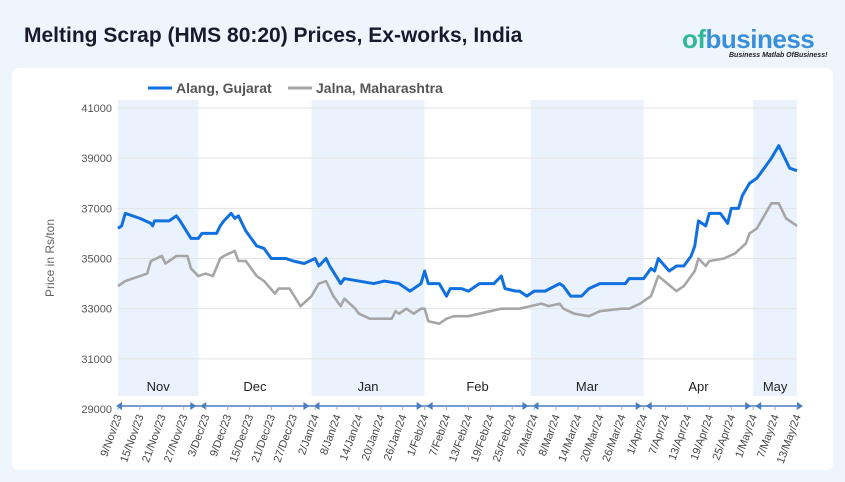 The width and height of the screenshot is (845, 482). I want to click on month-label: Mar, so click(587, 386).